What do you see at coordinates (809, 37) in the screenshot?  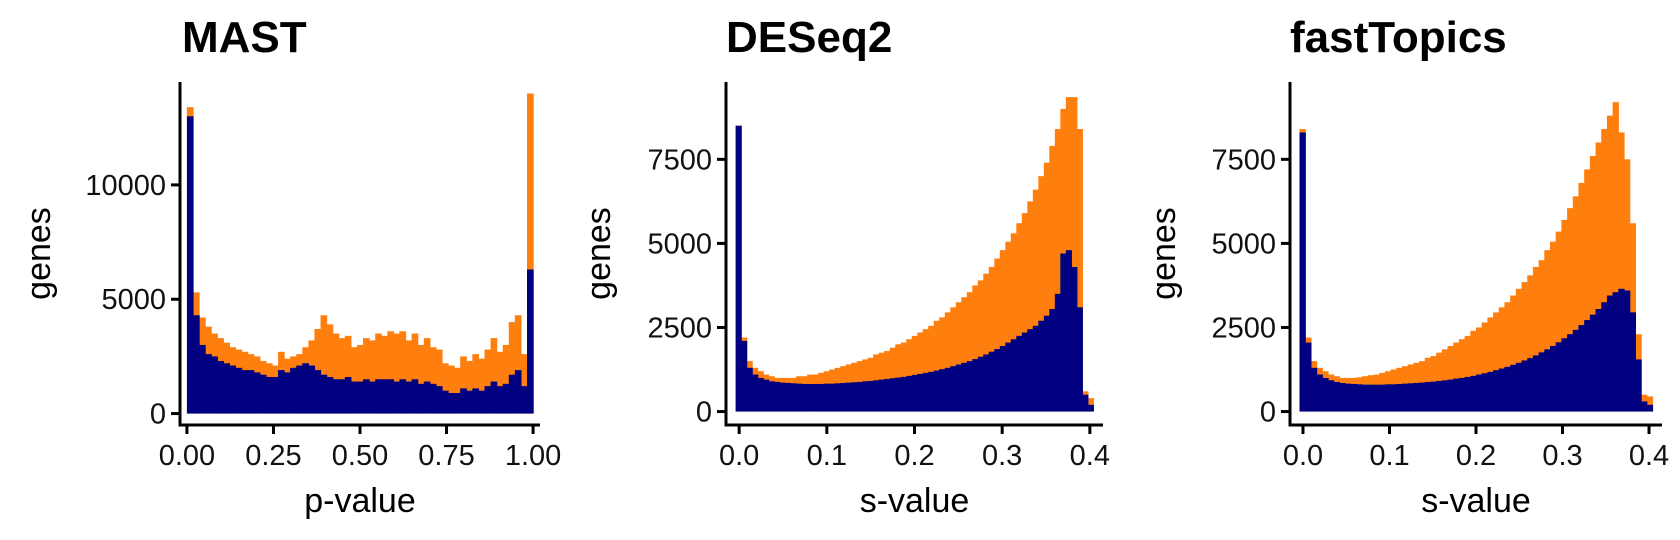 I see `panel-title: DESeq2` at bounding box center [809, 37].